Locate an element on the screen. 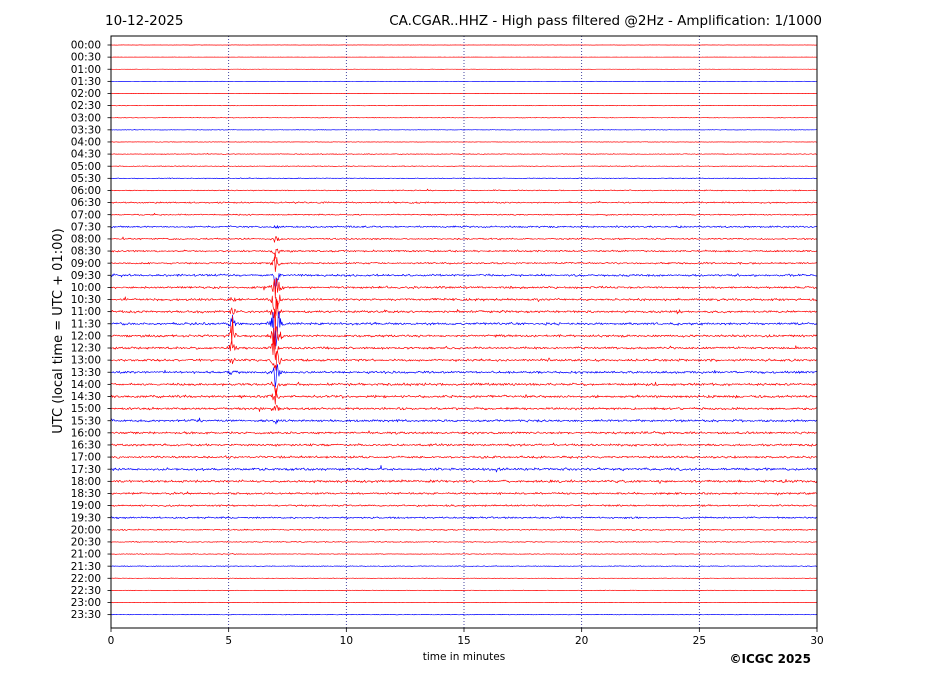  row-label: 11:30 is located at coordinates (86, 324).